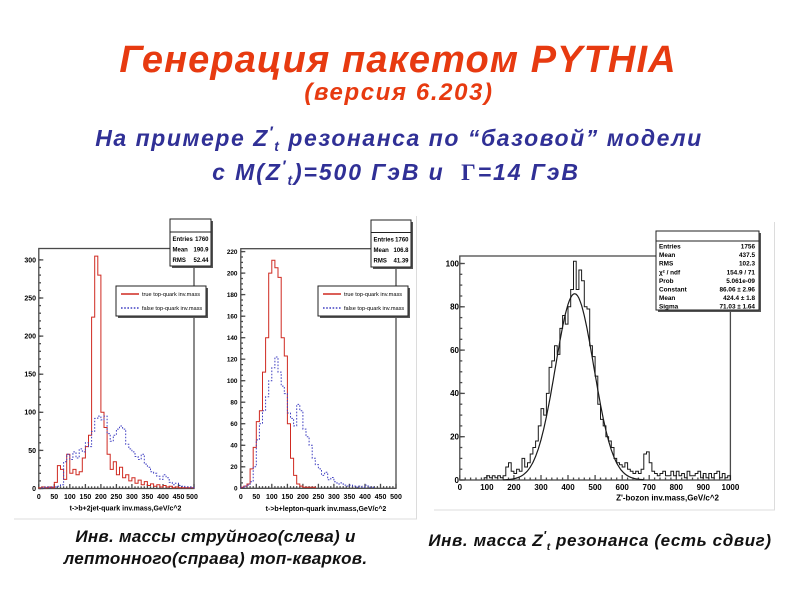  What do you see at coordinates (623, 487) in the screenshot?
I see `svg-text: 600` at bounding box center [623, 487].